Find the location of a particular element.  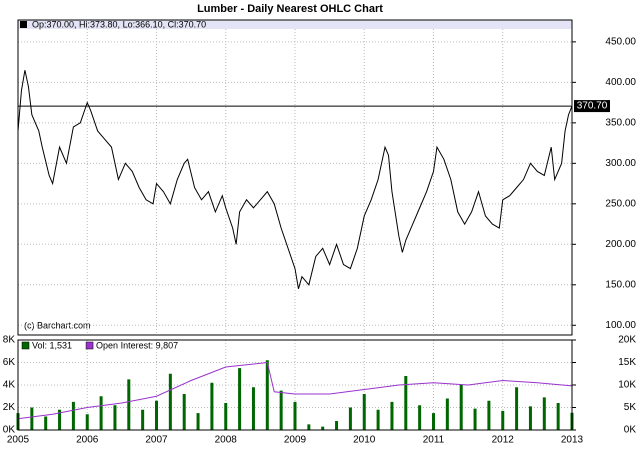

y2-tick-label: 5K is located at coordinates (630, 407).